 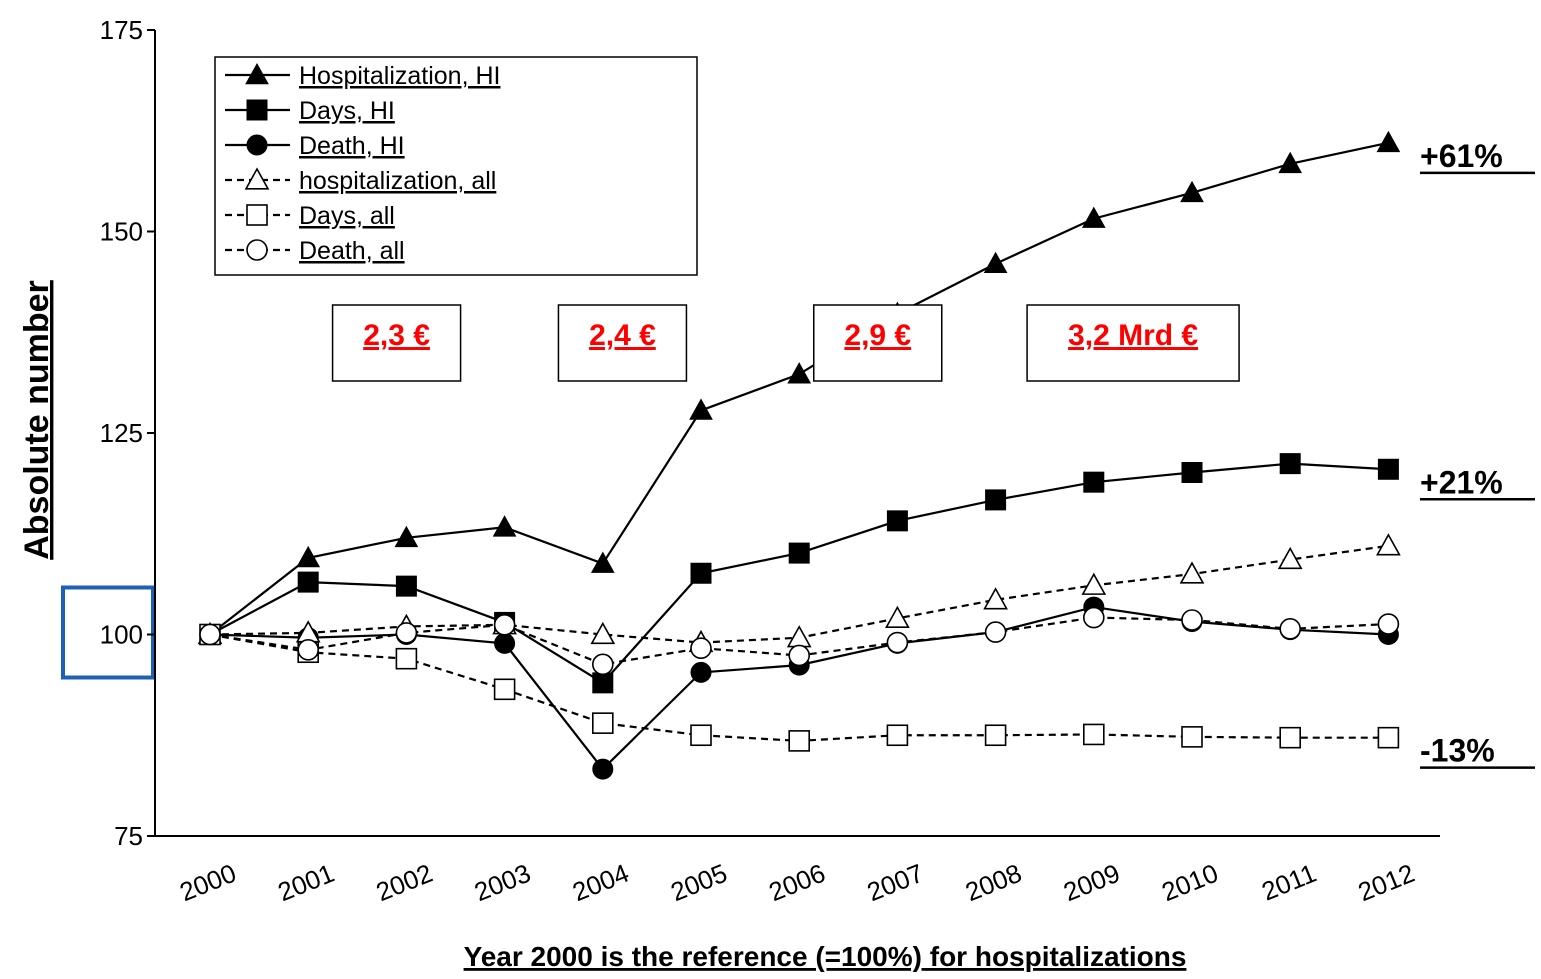 I want to click on x-tick-label: 2012, so click(x=1386, y=882).